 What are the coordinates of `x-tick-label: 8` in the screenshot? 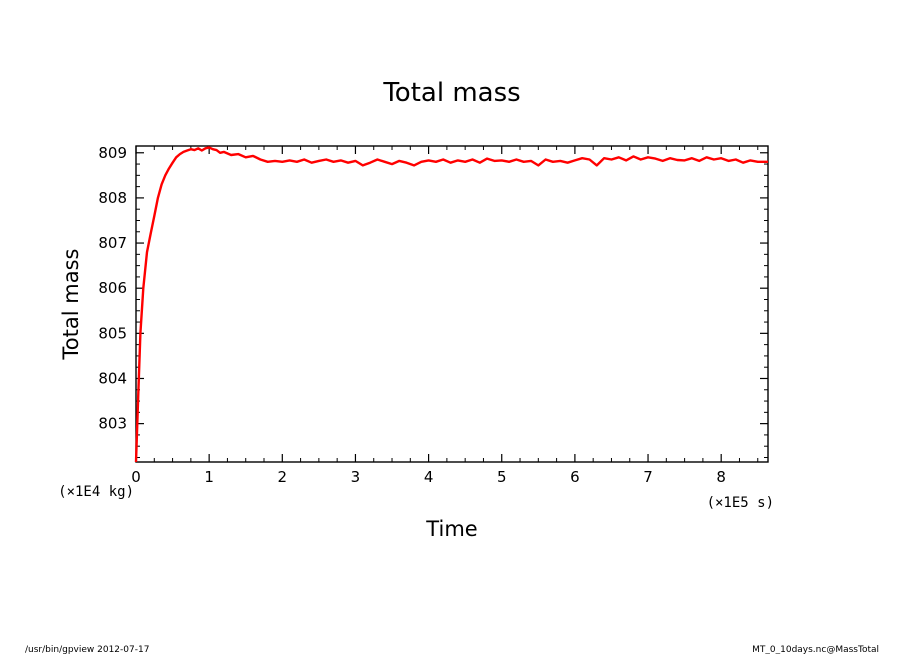 It's located at (721, 477).